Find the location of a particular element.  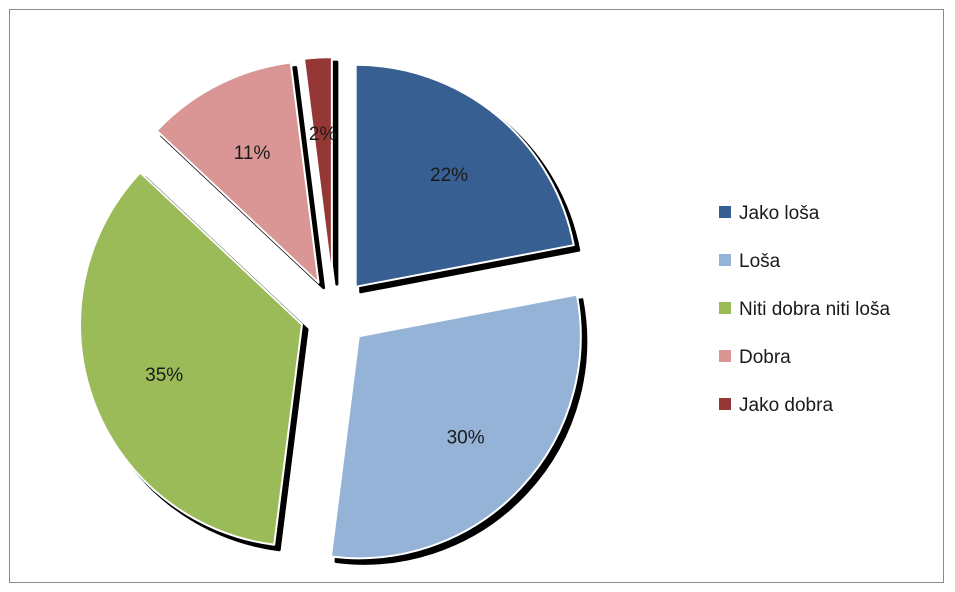

data-label-jako-dobra: 2% is located at coordinates (323, 134).